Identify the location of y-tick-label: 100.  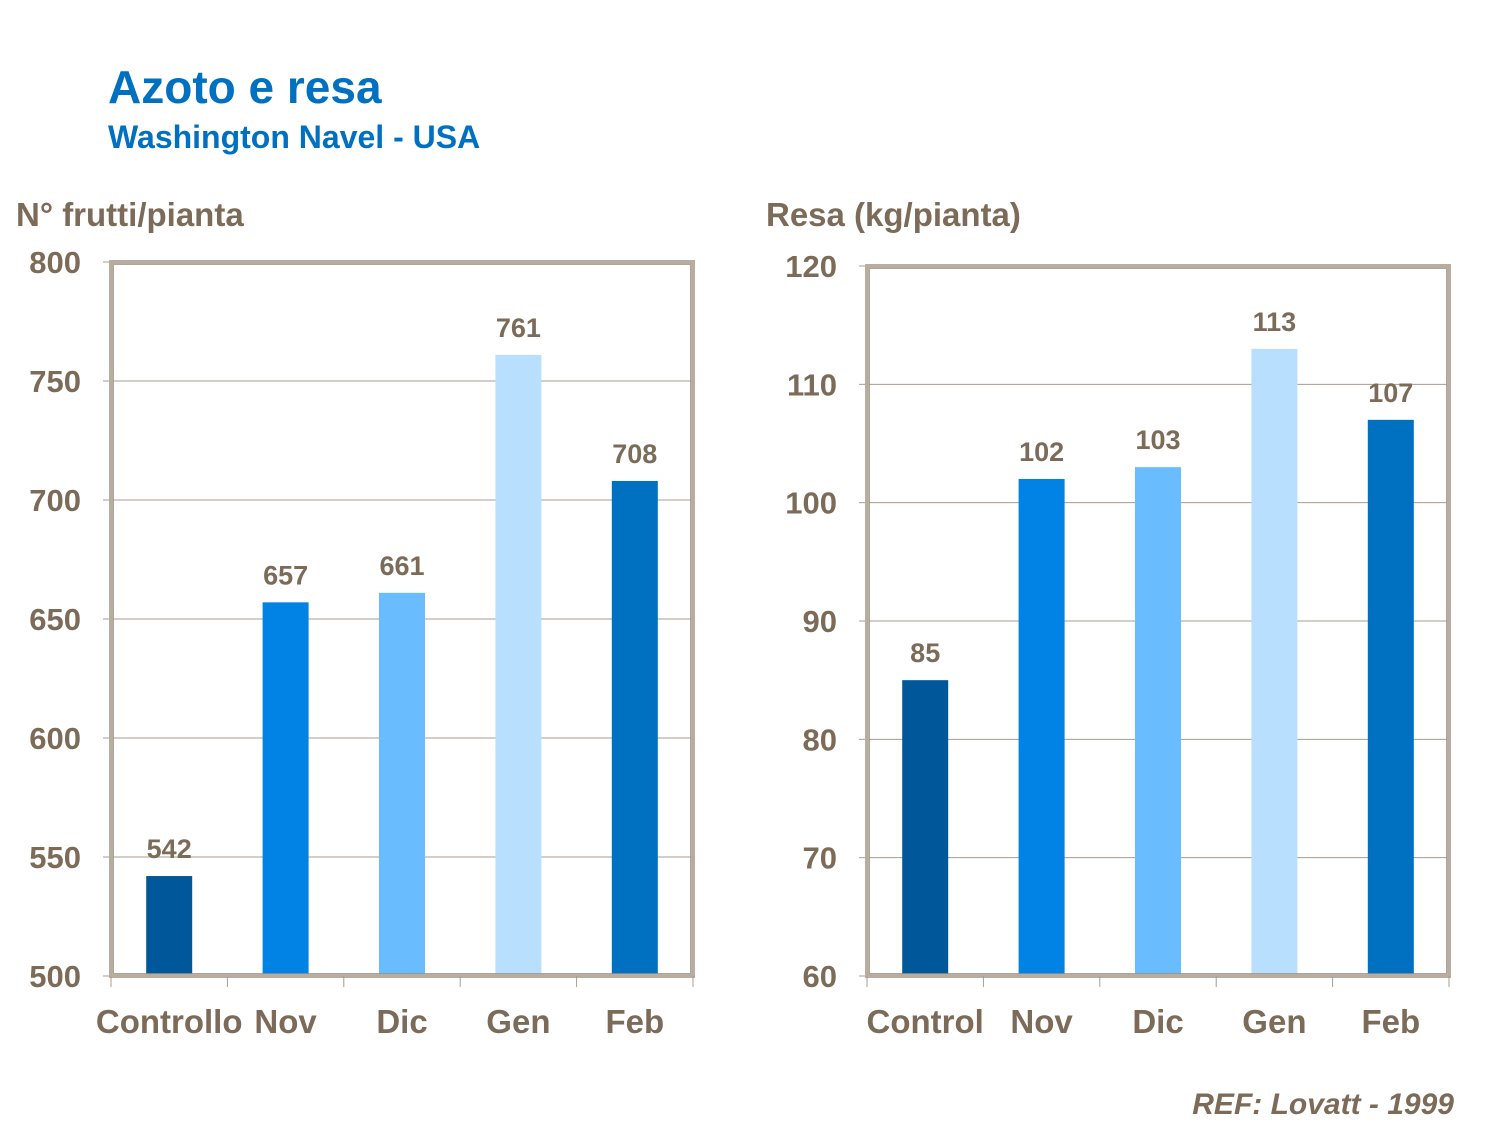
(811, 503).